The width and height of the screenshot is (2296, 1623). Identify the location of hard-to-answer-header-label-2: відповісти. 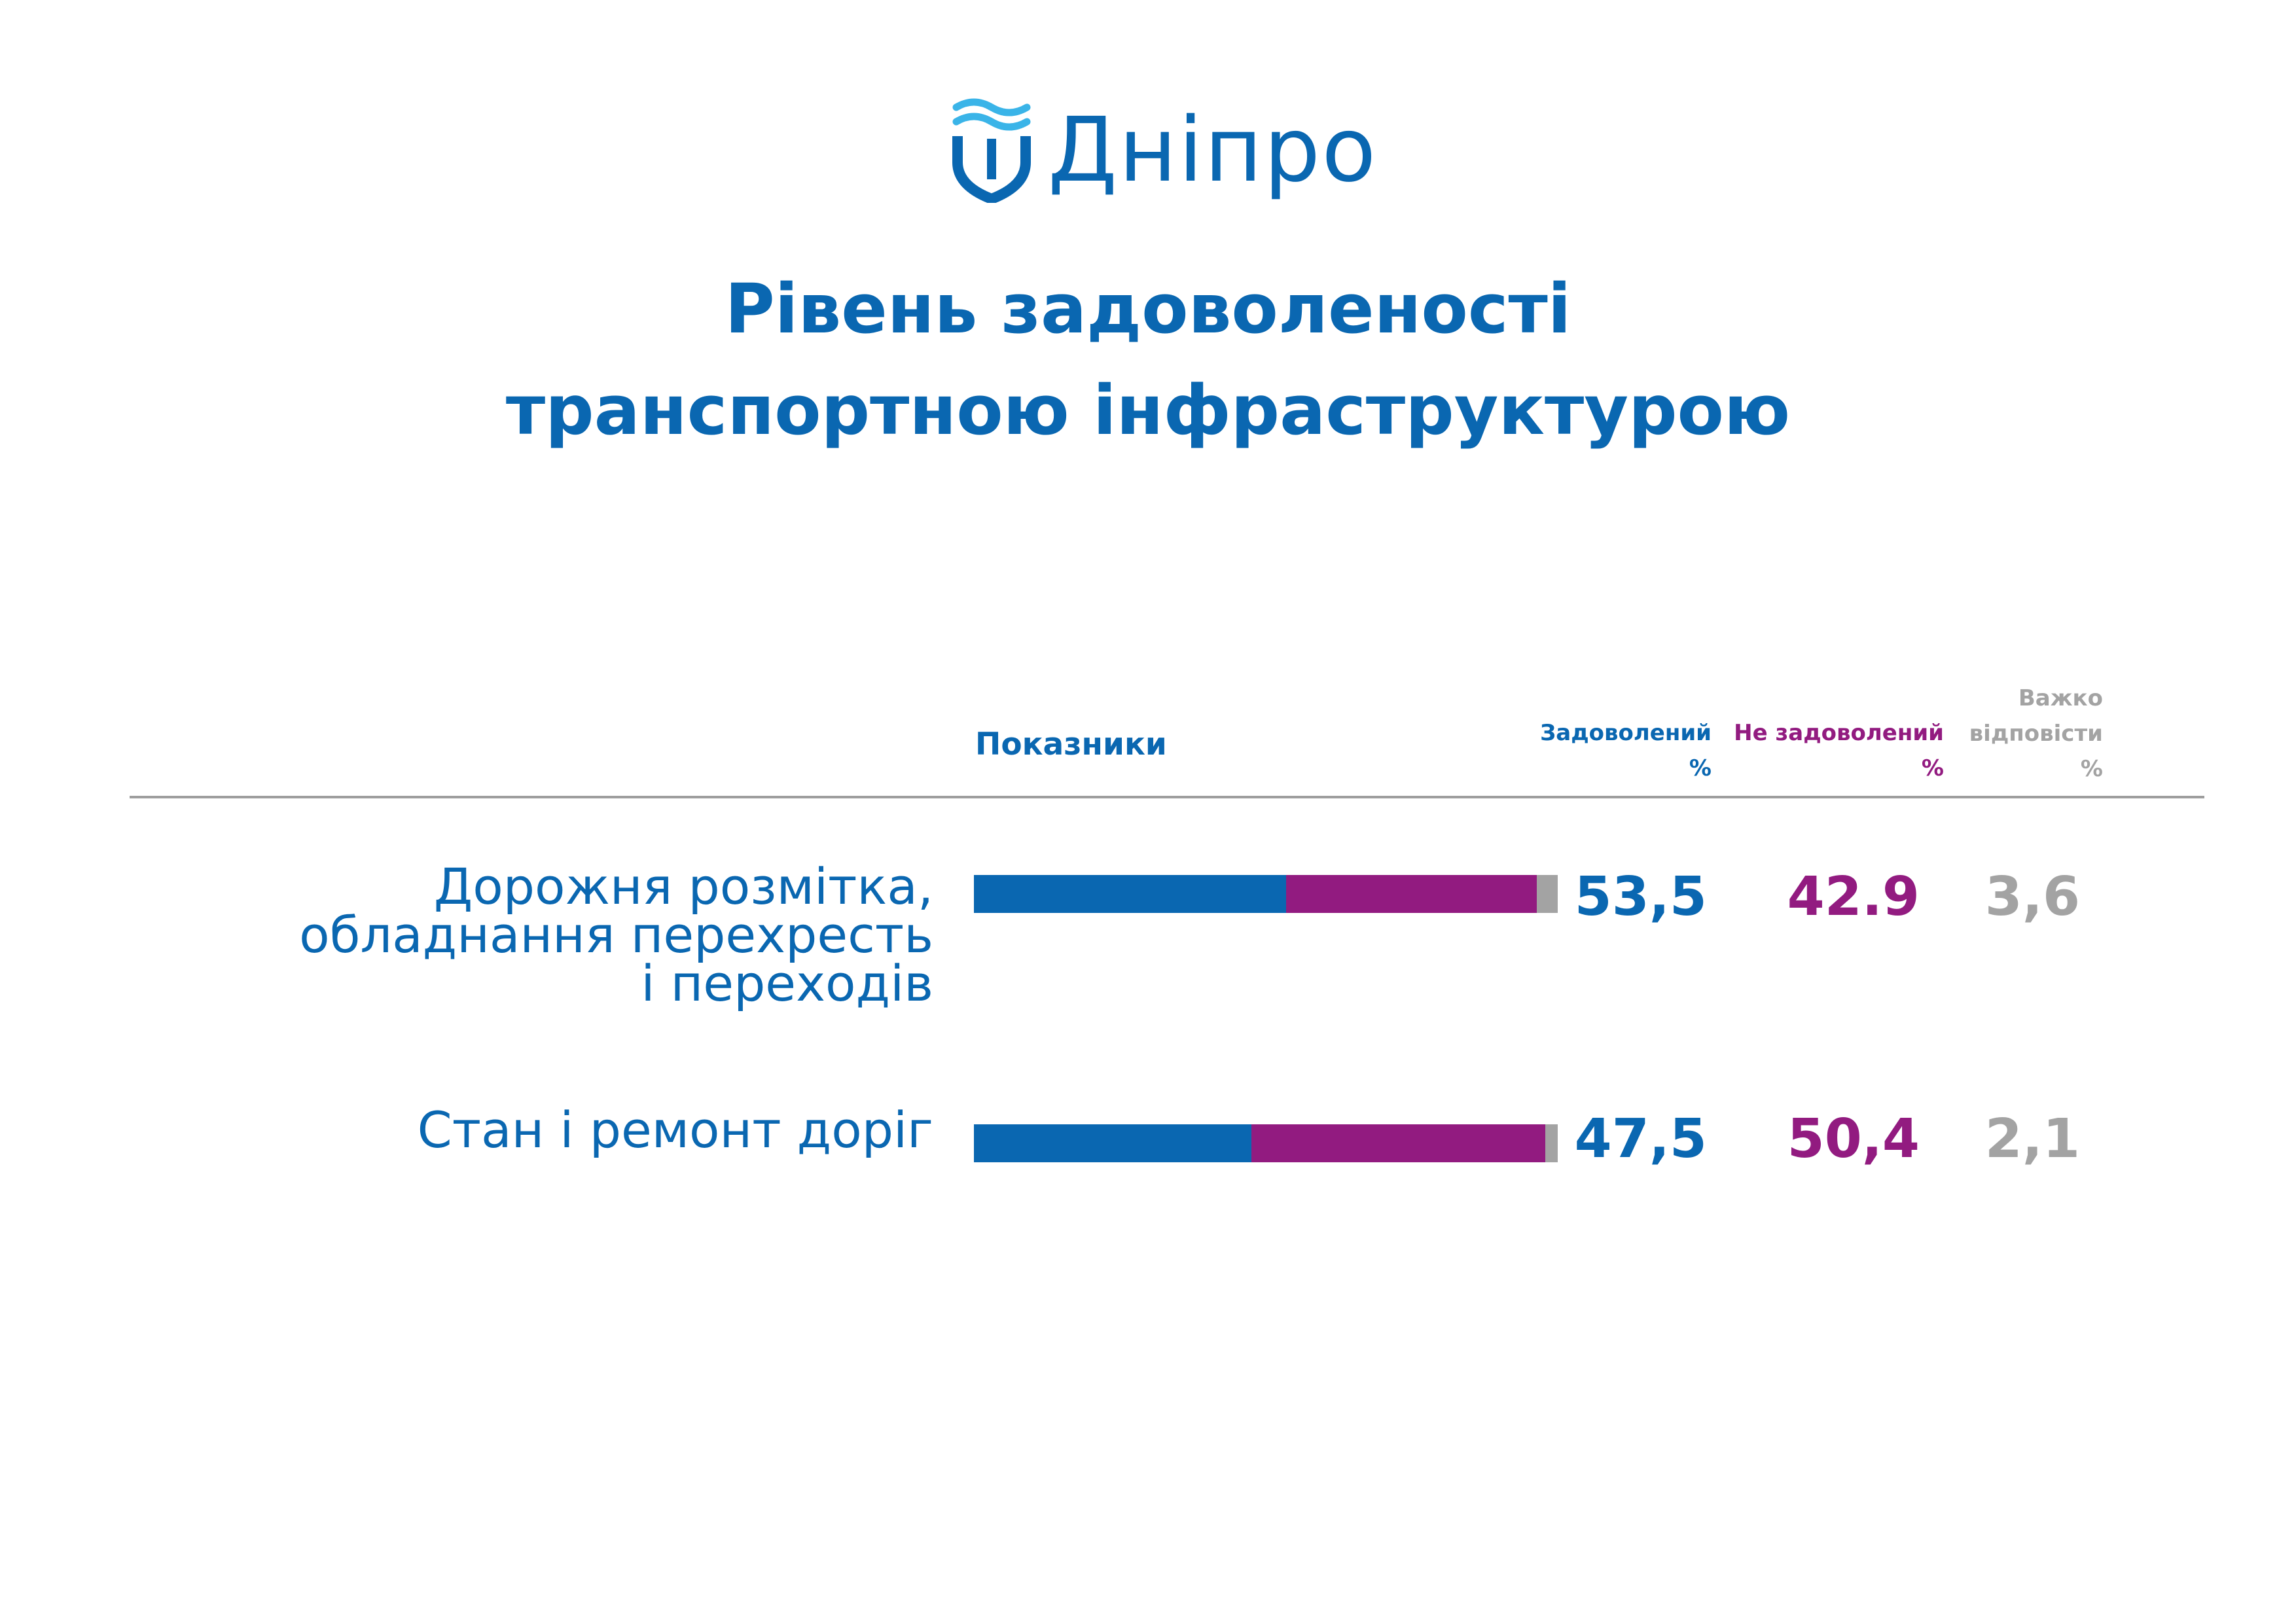
(2036, 734).